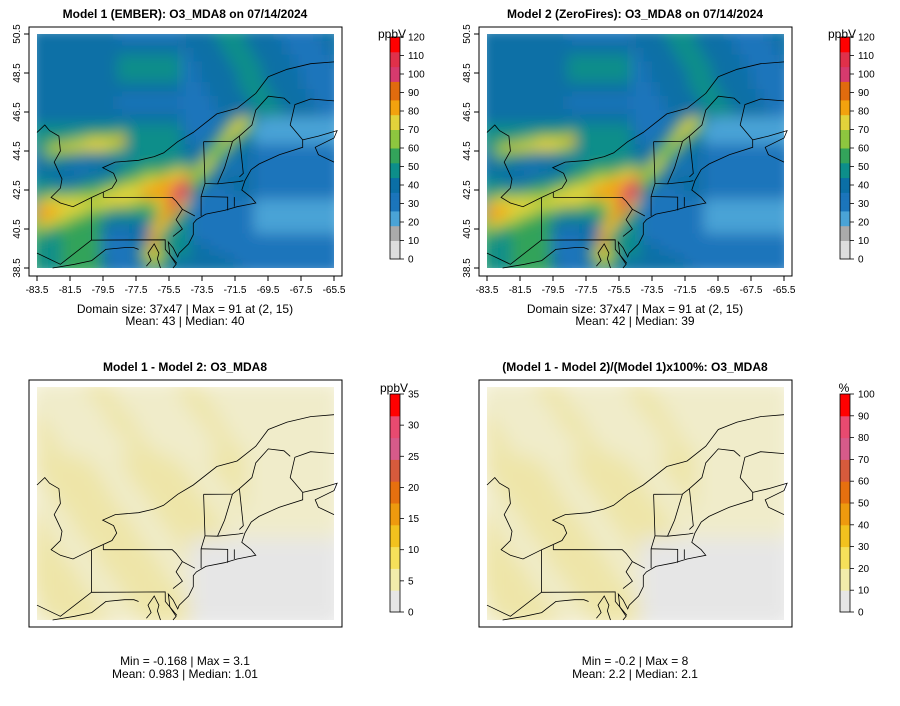 This screenshot has width=900, height=706. Describe the element at coordinates (851, 146) in the screenshot. I see `colorbar: ppbV 0 10 20 30 40 50 60 70 80 90 100 110 120` at that location.